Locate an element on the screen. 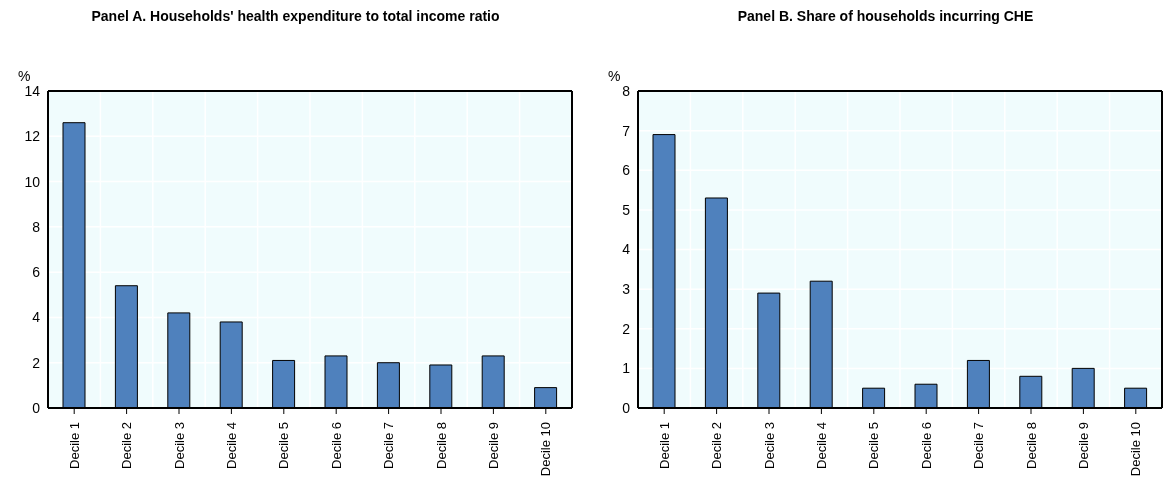  y-tick-label: 3 is located at coordinates (626, 289).